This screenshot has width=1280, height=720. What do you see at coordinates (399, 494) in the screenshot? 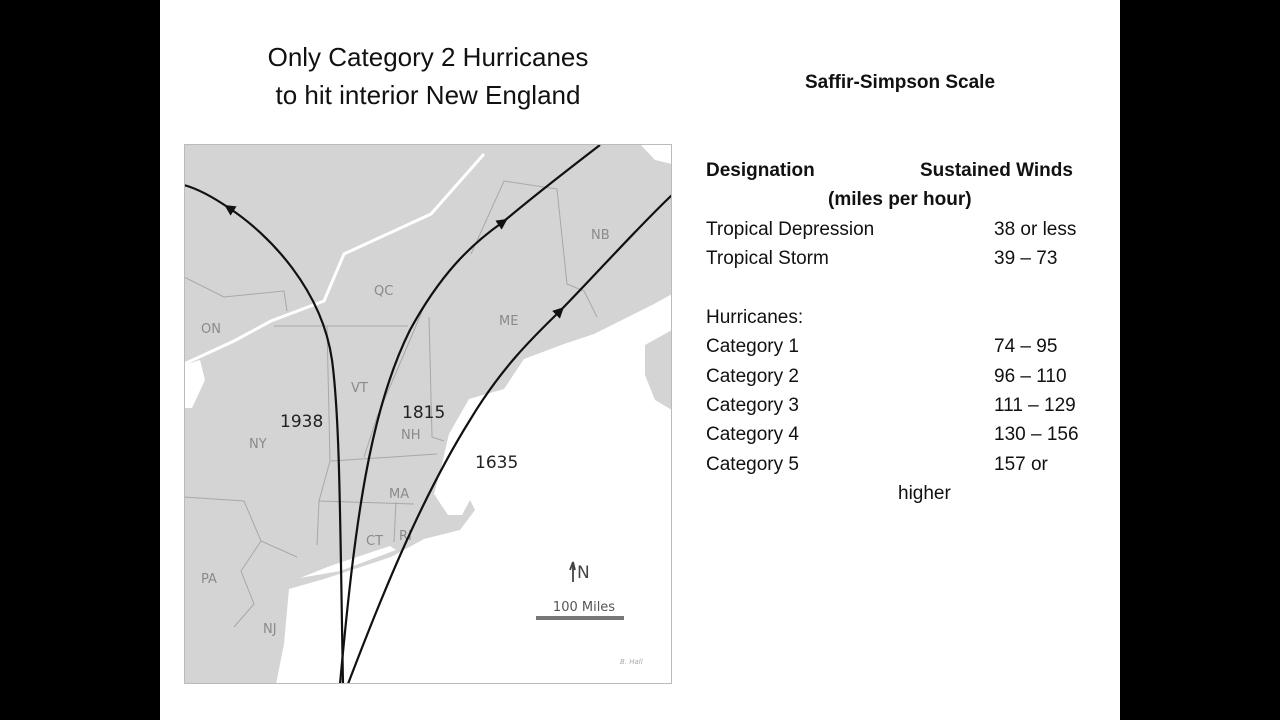
I see `label-ma: MA` at bounding box center [399, 494].